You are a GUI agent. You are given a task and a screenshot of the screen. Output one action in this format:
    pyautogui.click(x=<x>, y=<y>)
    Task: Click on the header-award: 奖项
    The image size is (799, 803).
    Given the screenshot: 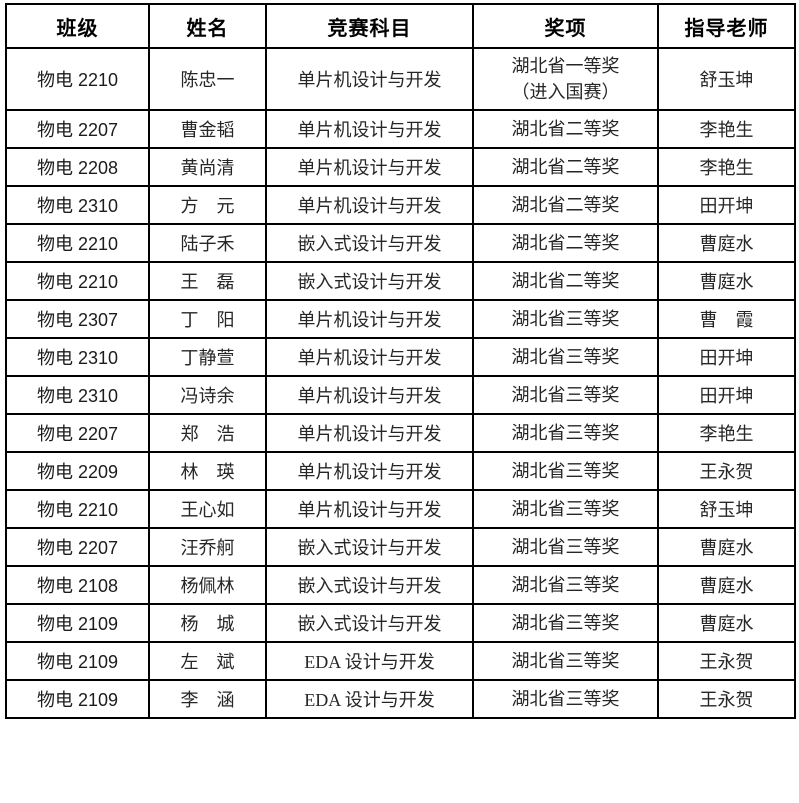 What is the action you would take?
    pyautogui.click(x=565, y=26)
    